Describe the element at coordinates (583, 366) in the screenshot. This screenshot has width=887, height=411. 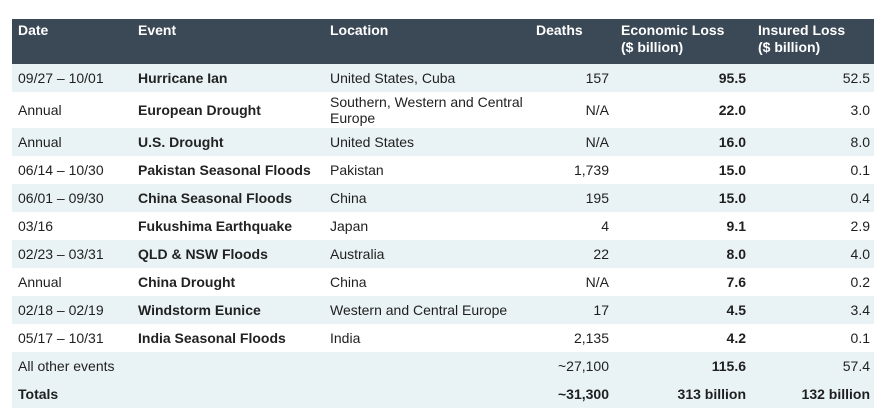
I see `other-events-deaths: ~27,100` at that location.